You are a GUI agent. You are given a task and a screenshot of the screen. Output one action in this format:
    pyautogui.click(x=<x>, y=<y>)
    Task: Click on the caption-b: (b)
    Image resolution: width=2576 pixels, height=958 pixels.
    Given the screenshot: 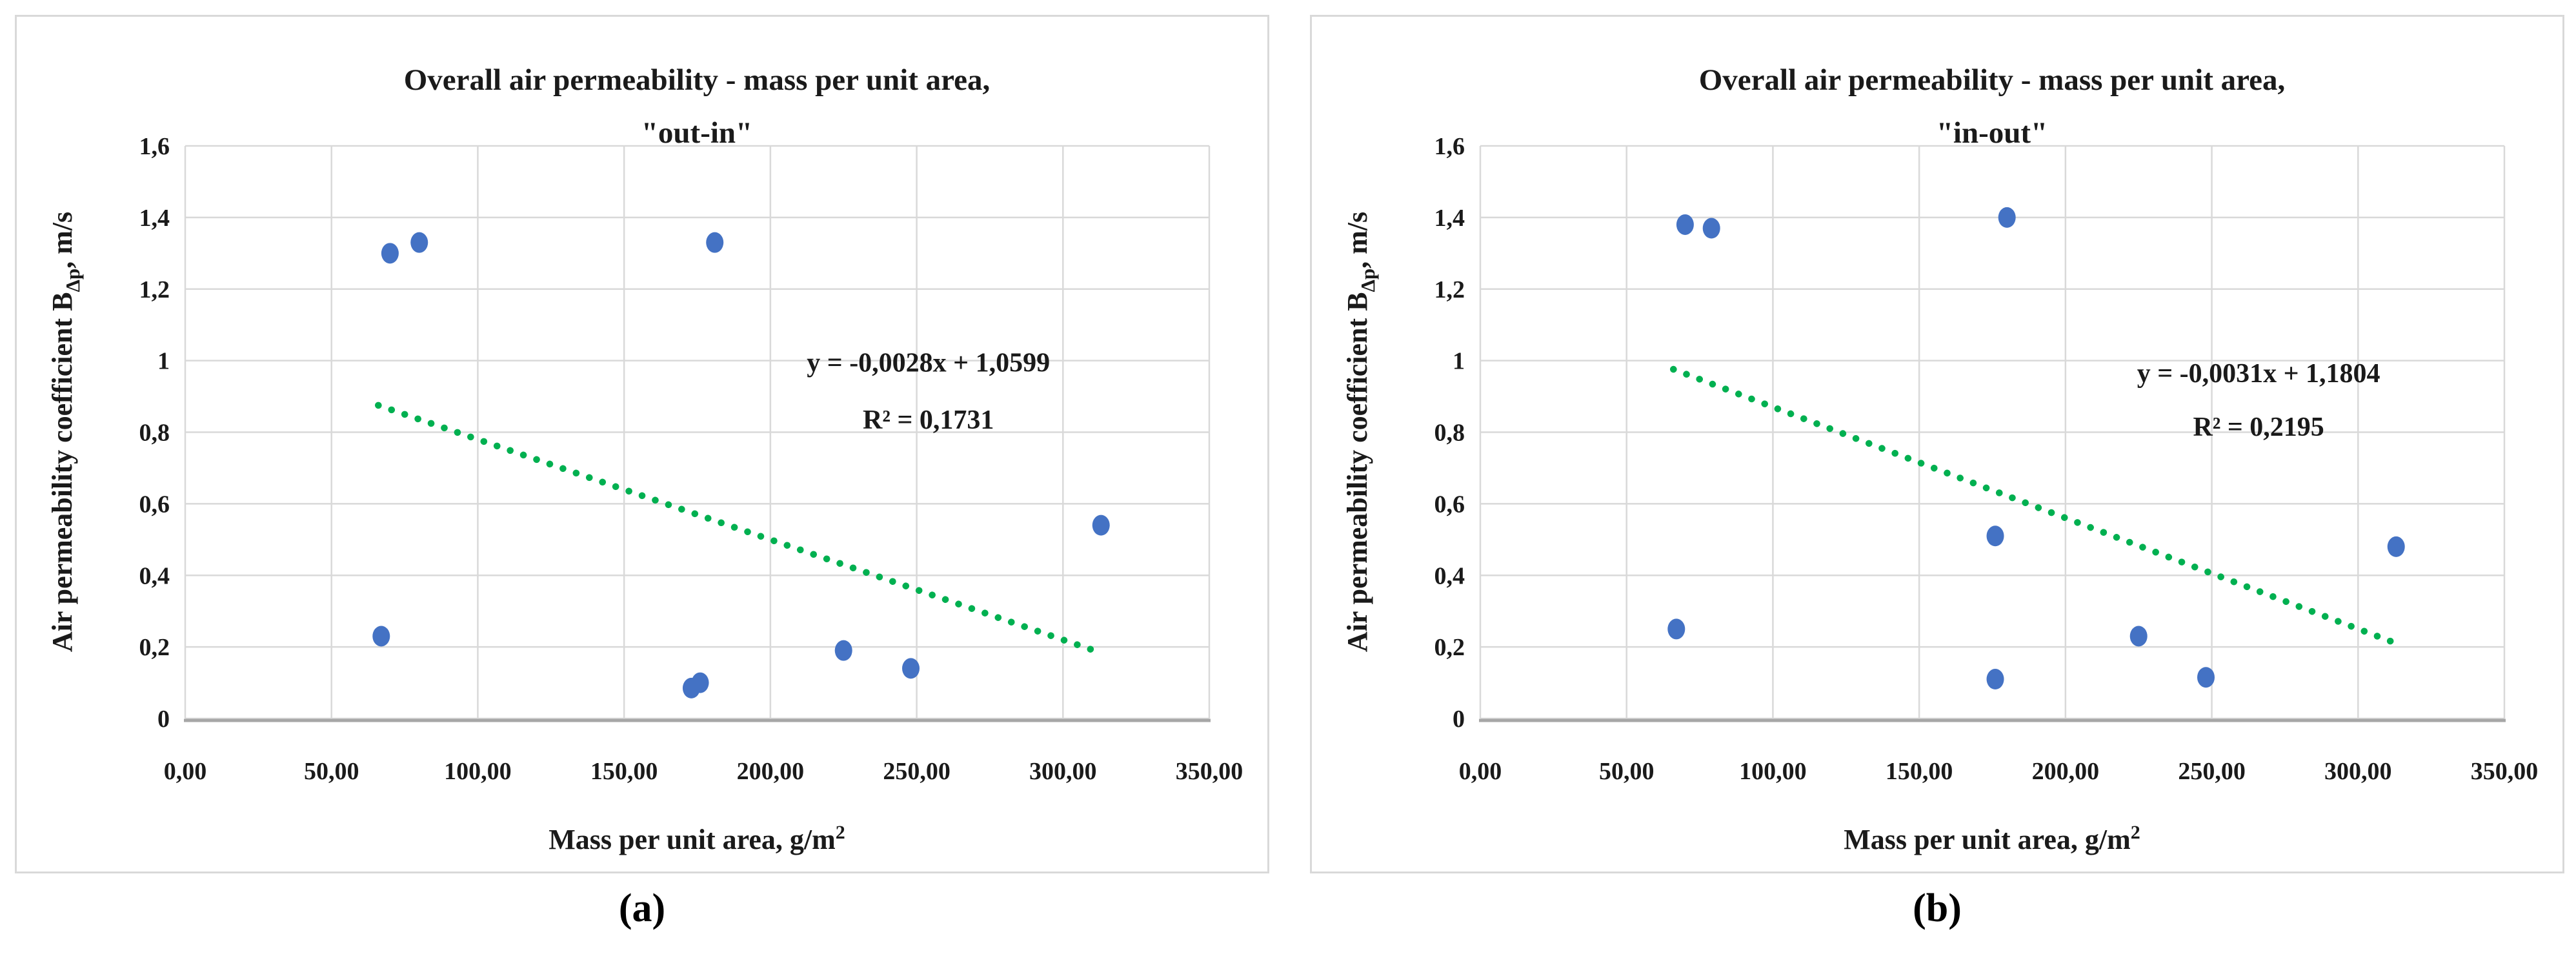 What is the action you would take?
    pyautogui.click(x=1937, y=908)
    